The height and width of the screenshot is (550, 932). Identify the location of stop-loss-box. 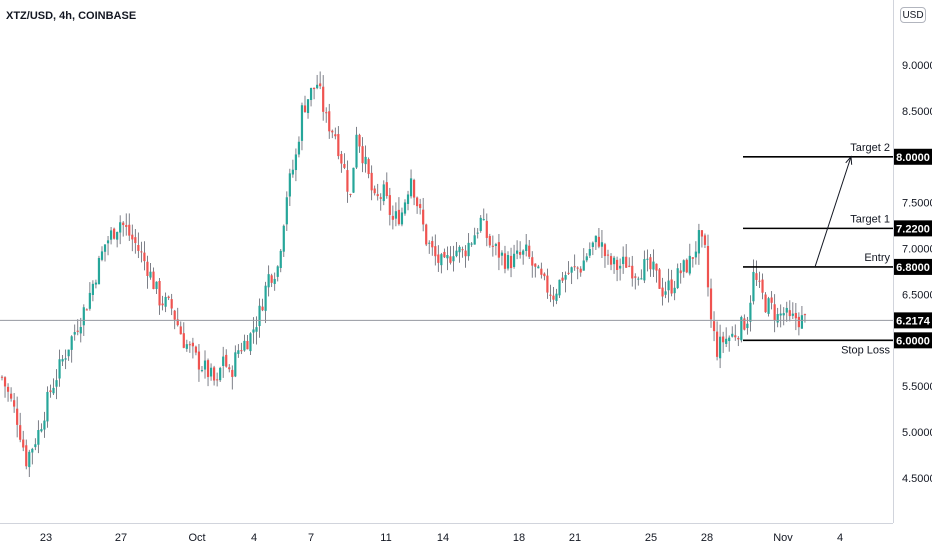
(913, 340).